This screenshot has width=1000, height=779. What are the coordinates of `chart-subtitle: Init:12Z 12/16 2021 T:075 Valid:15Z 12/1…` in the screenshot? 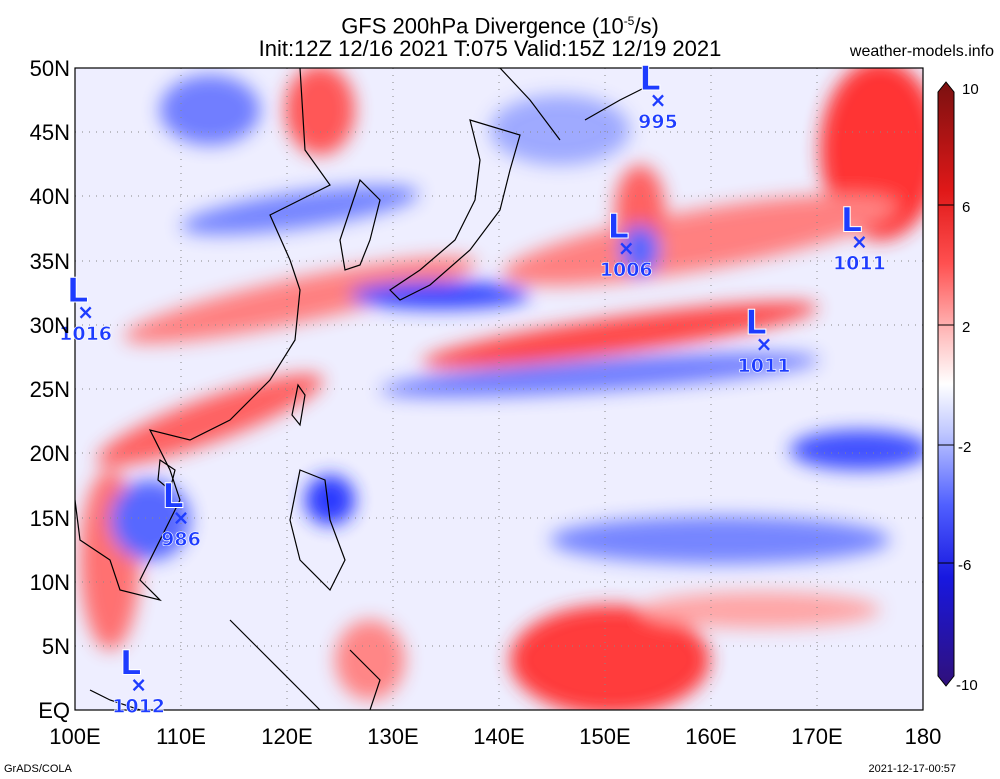 It's located at (490, 48).